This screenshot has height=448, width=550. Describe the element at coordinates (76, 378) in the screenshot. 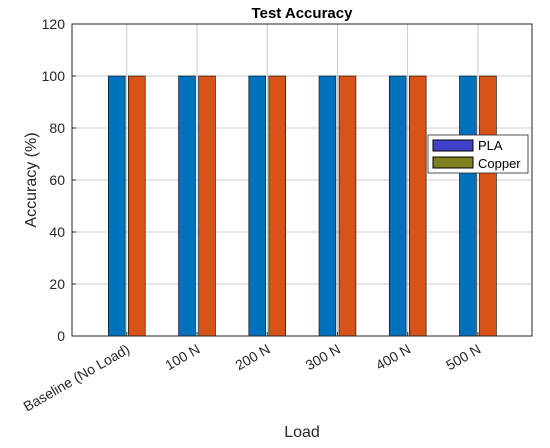

I see `x-tick-label: Baseline (No Load)` at that location.